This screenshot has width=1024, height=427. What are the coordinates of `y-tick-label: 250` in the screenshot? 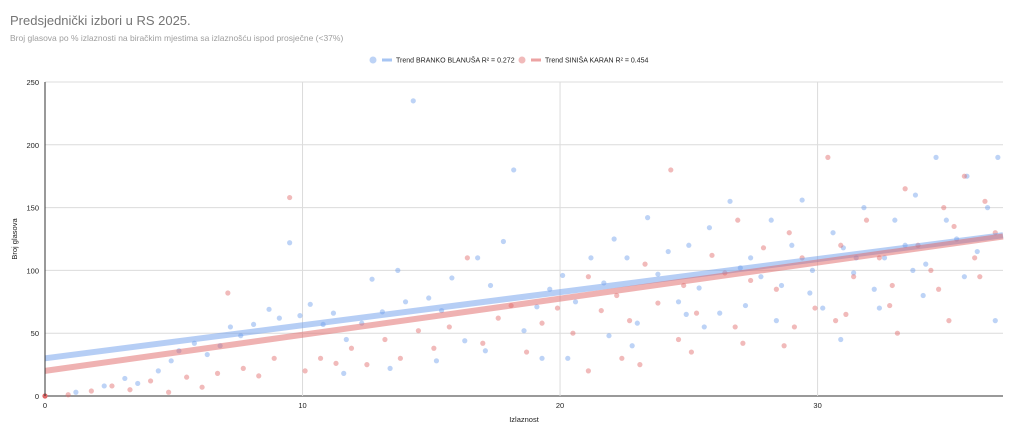 It's located at (32, 82).